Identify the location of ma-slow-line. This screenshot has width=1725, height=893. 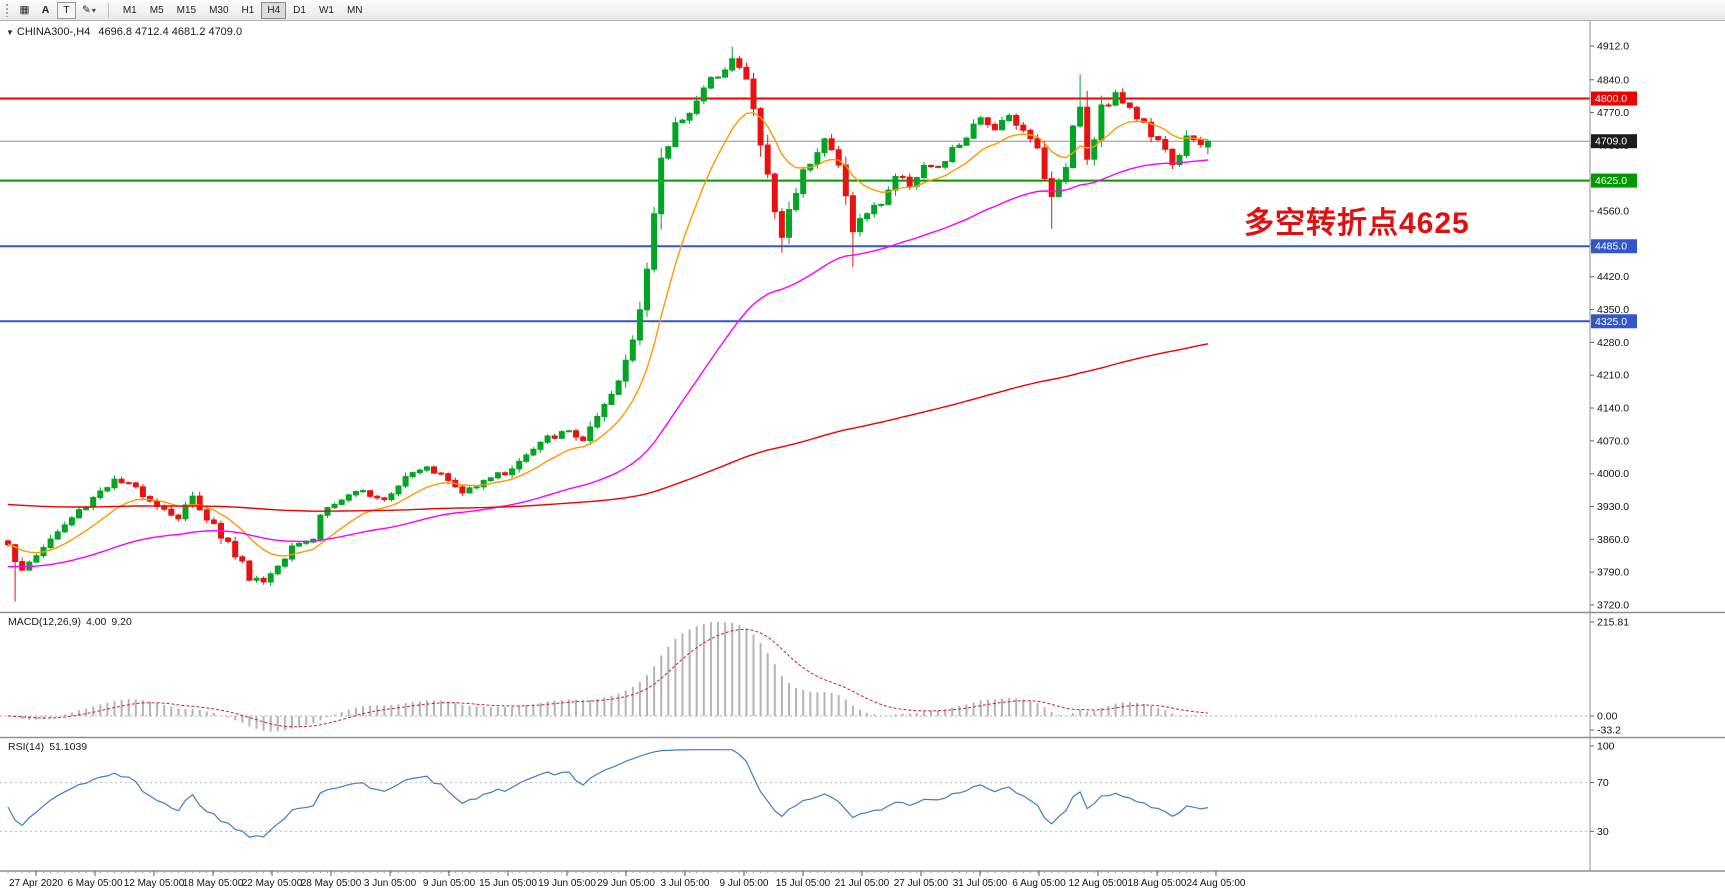
(608, 427).